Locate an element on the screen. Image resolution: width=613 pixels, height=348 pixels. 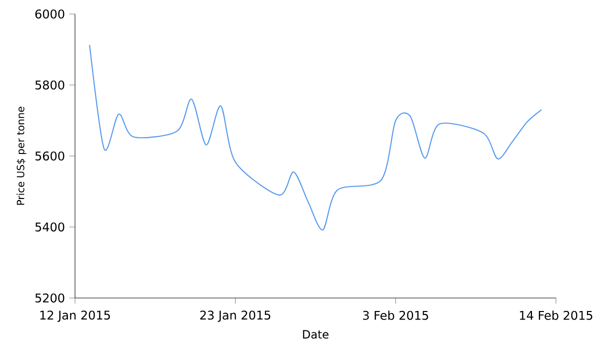
x-axis-title: Date is located at coordinates (315, 334).